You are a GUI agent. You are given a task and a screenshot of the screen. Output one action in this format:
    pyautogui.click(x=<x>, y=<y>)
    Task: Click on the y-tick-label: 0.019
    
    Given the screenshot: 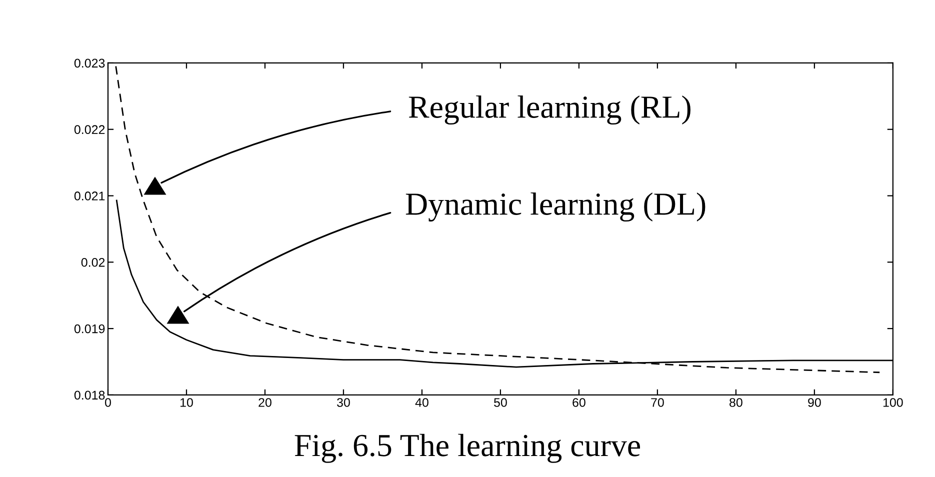 What is the action you would take?
    pyautogui.click(x=89, y=329)
    